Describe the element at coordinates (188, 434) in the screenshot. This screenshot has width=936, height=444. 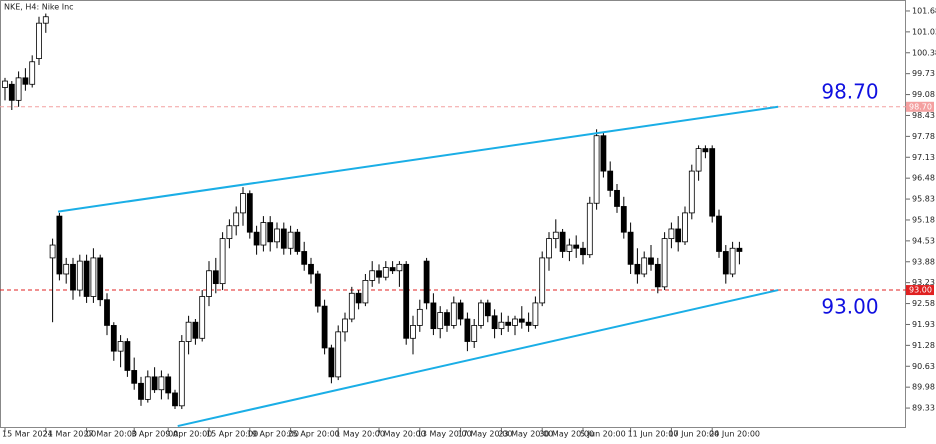
I see `x-tick-label: 9 Apr 20:00` at that location.